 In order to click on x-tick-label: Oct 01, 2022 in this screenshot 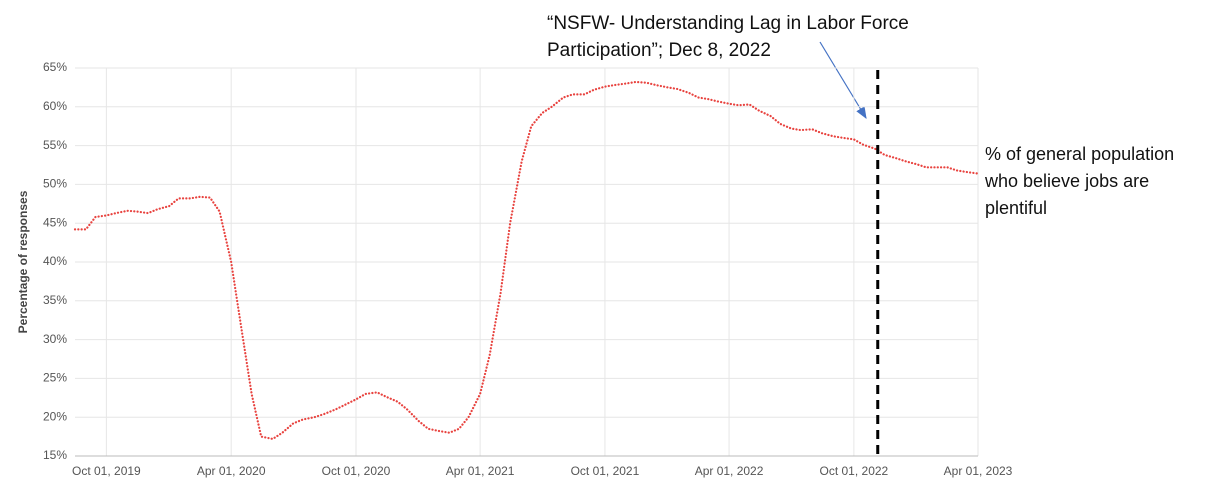, I will do `click(854, 471)`.